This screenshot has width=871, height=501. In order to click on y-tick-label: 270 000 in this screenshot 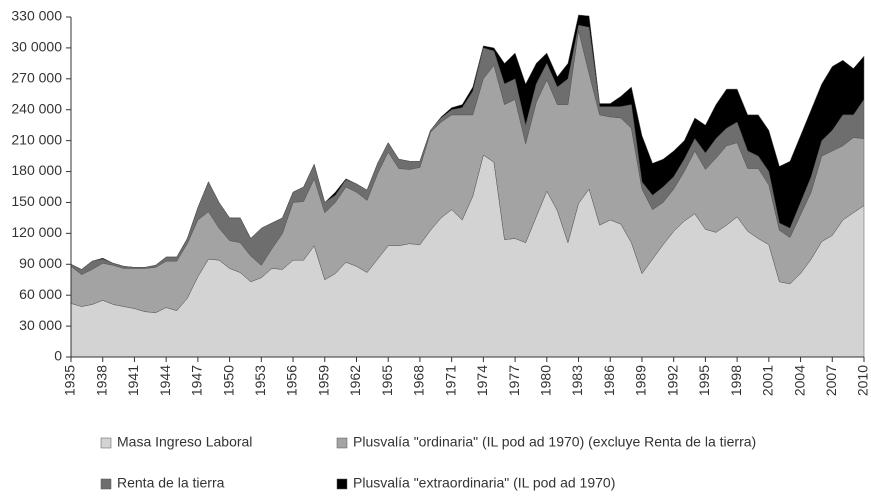, I will do `click(36, 78)`.